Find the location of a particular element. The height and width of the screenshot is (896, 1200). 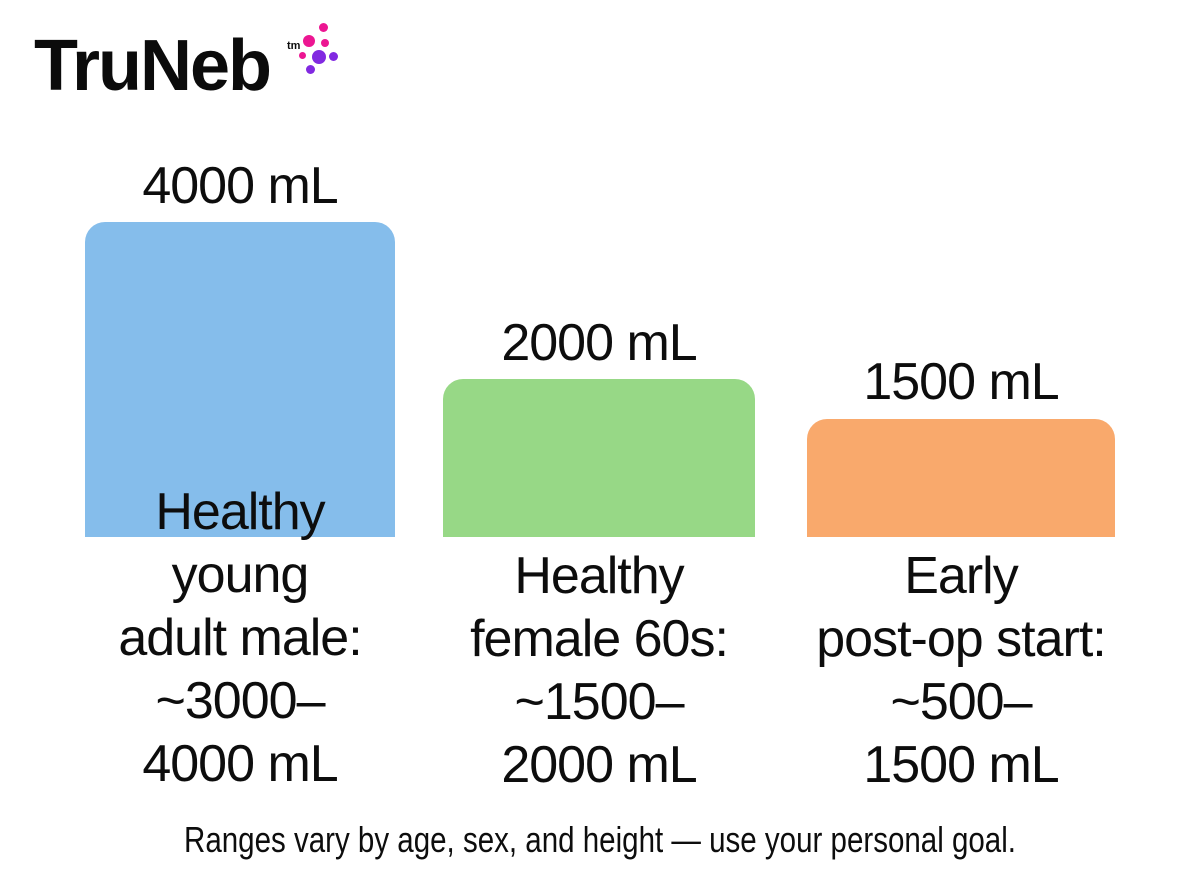

bar-value-label: 4000 mL is located at coordinates (240, 186).